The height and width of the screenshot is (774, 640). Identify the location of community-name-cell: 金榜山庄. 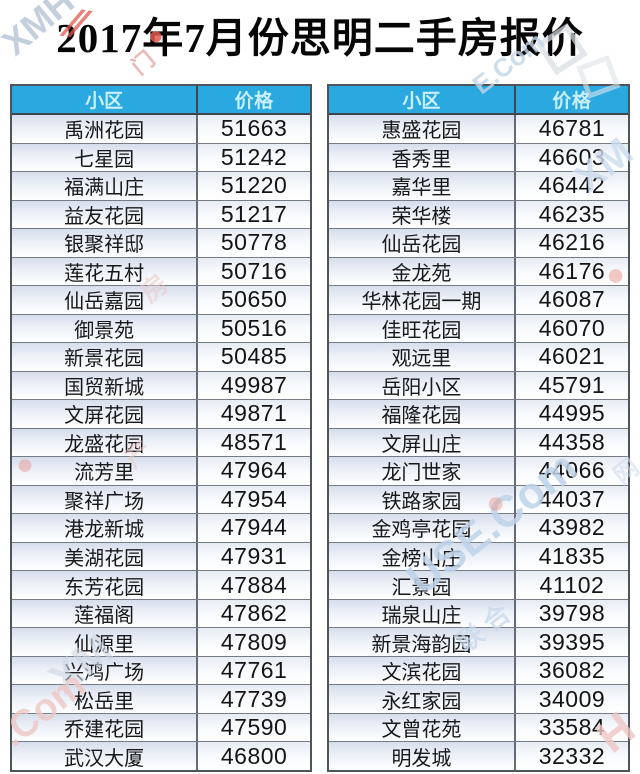
(422, 556).